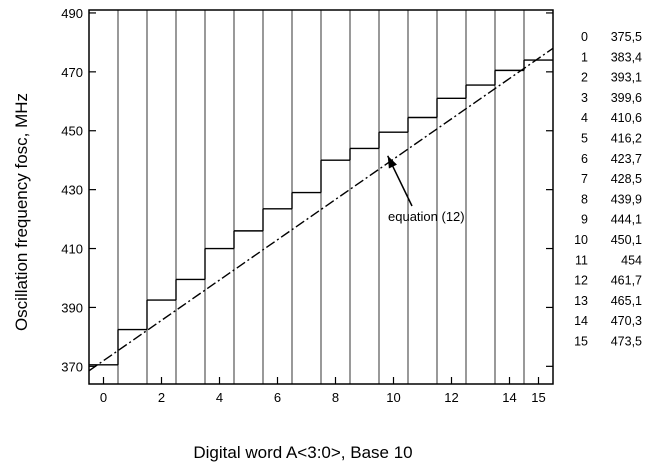  Describe the element at coordinates (626, 220) in the screenshot. I see `table-value-9: 444,1` at that location.